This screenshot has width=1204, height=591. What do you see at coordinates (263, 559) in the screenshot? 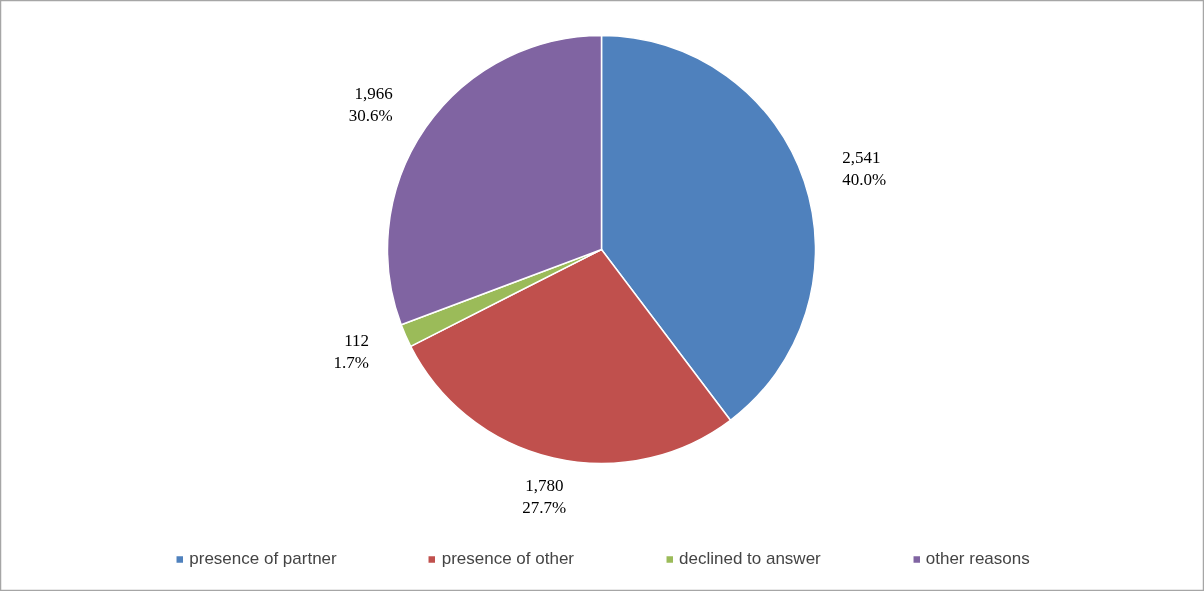
I see `legend-label: presence of partner` at bounding box center [263, 559].